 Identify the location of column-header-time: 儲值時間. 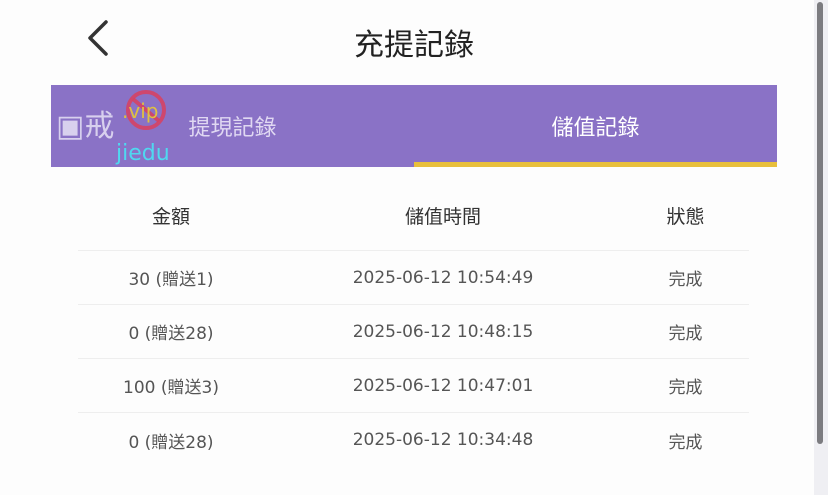
(442, 216).